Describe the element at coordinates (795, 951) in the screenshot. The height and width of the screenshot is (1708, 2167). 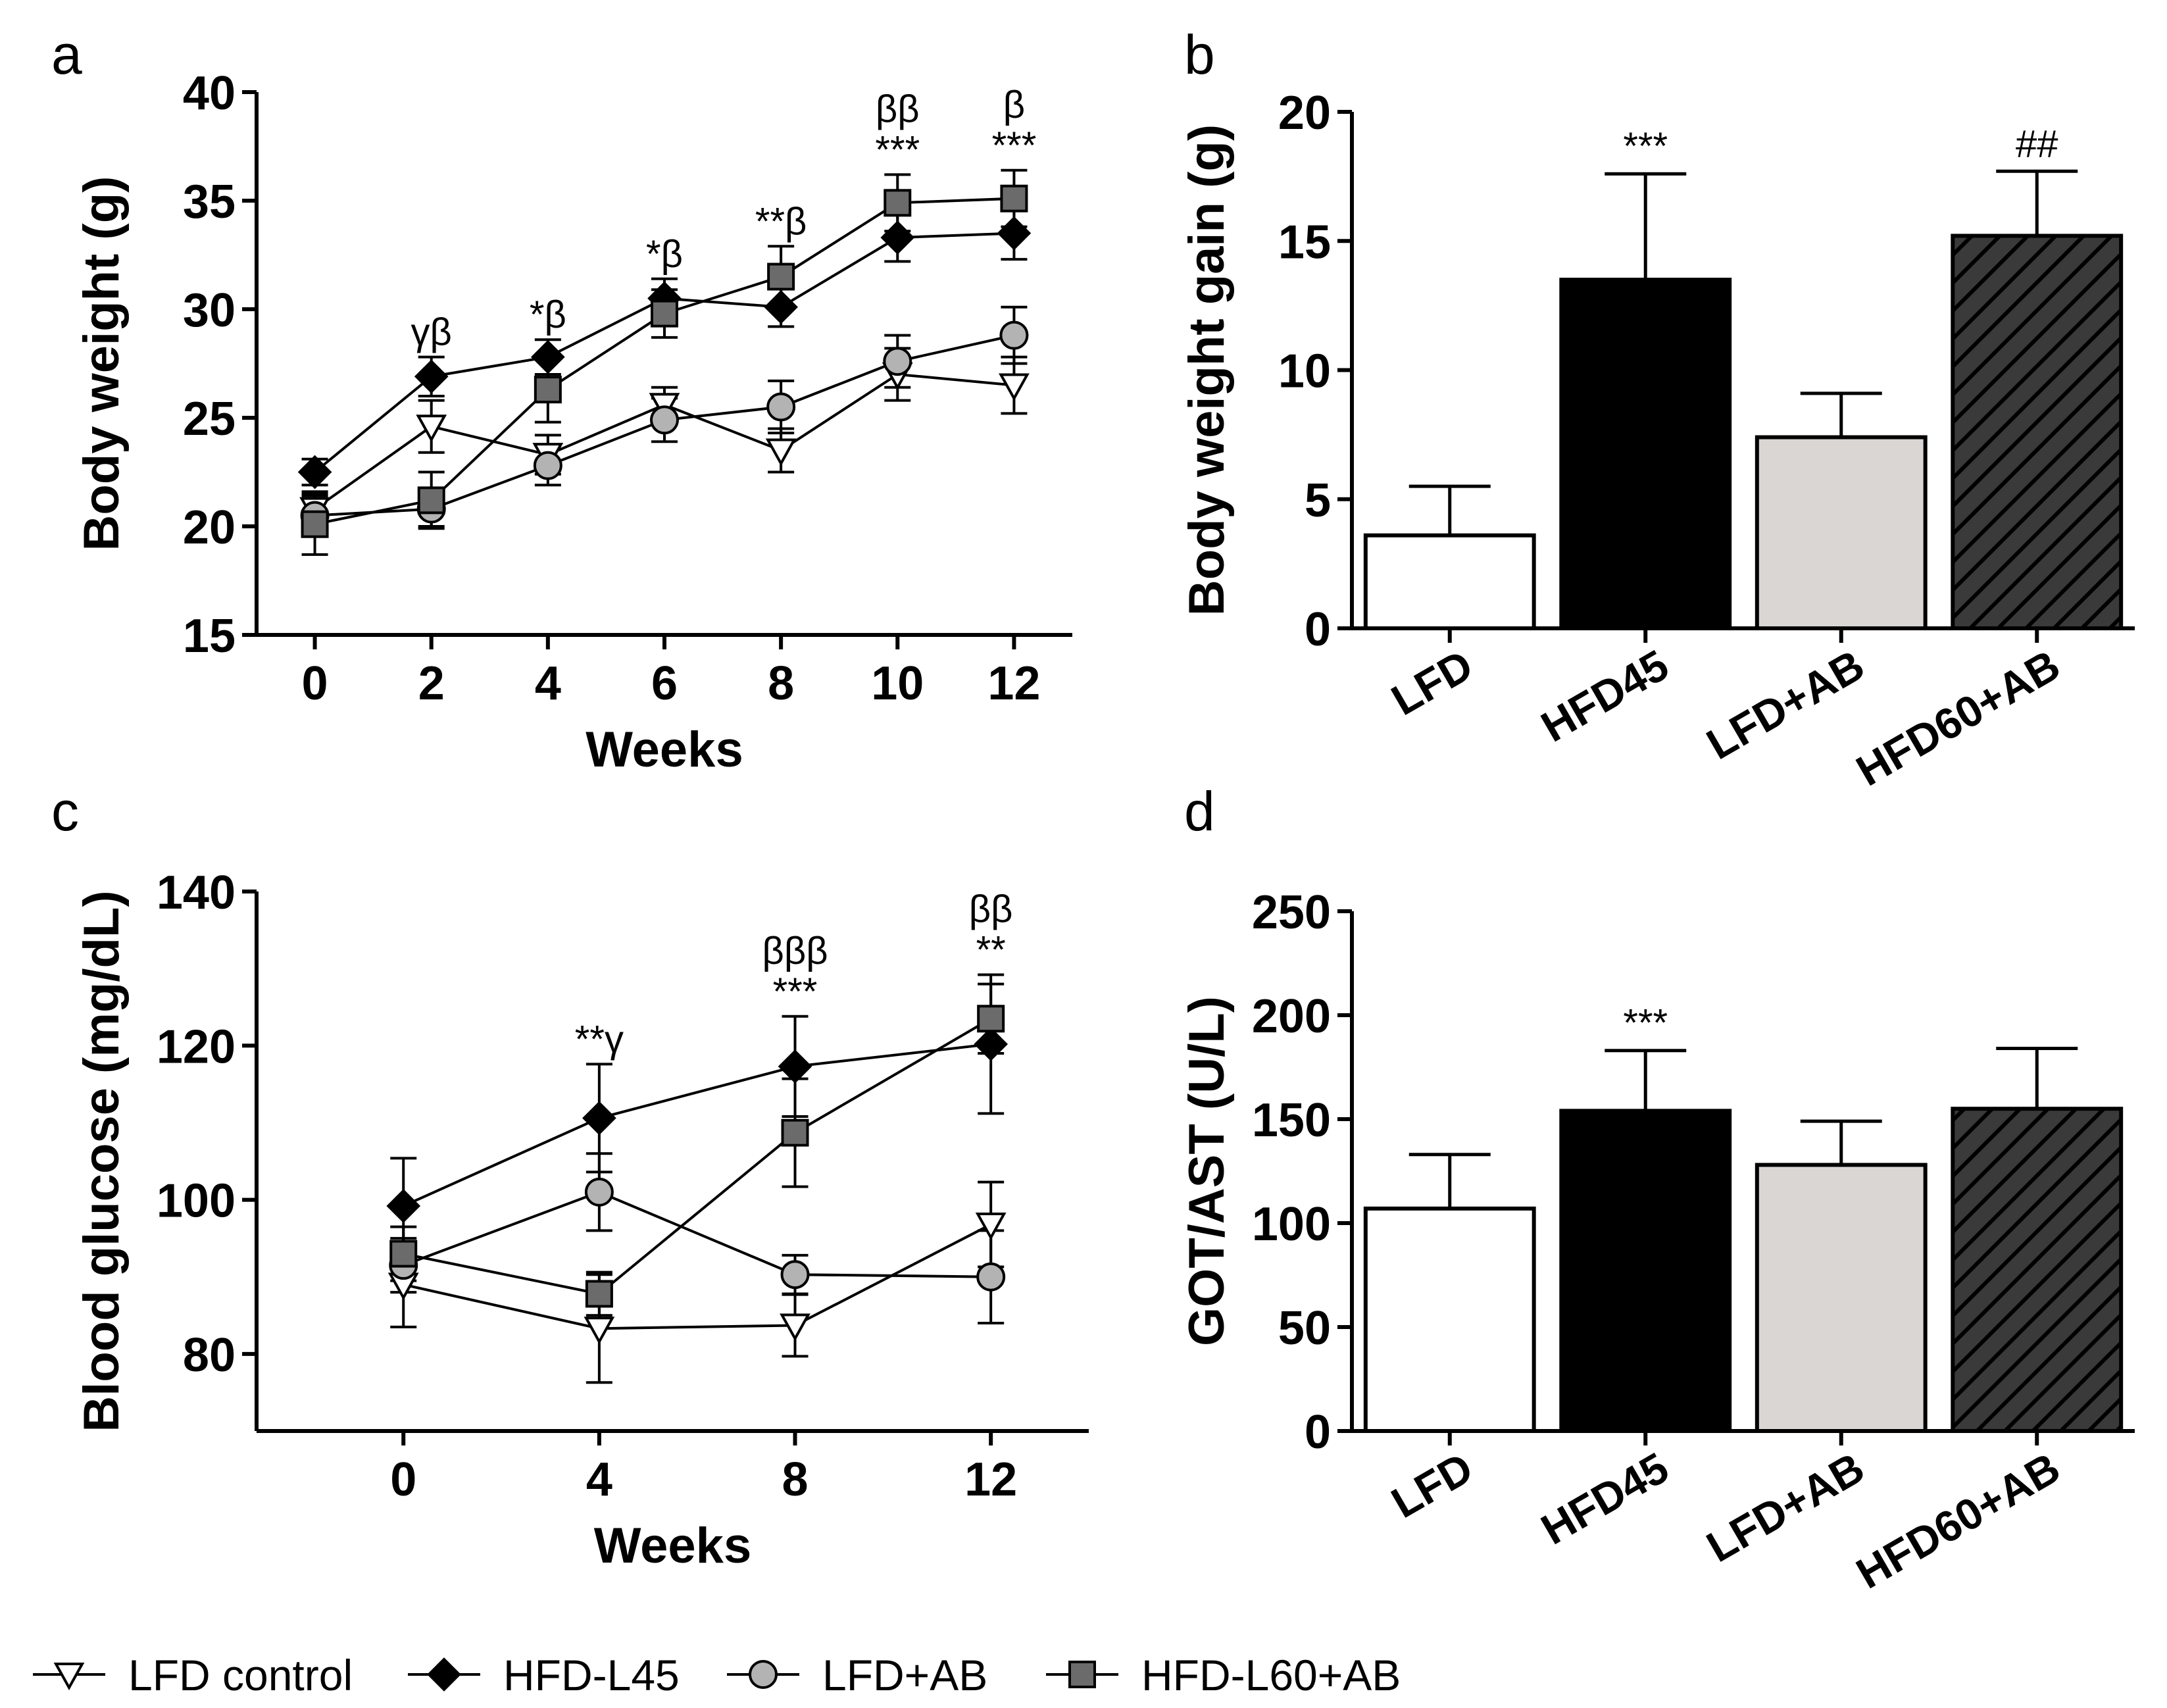
I see `c-significance-label: βββ` at that location.